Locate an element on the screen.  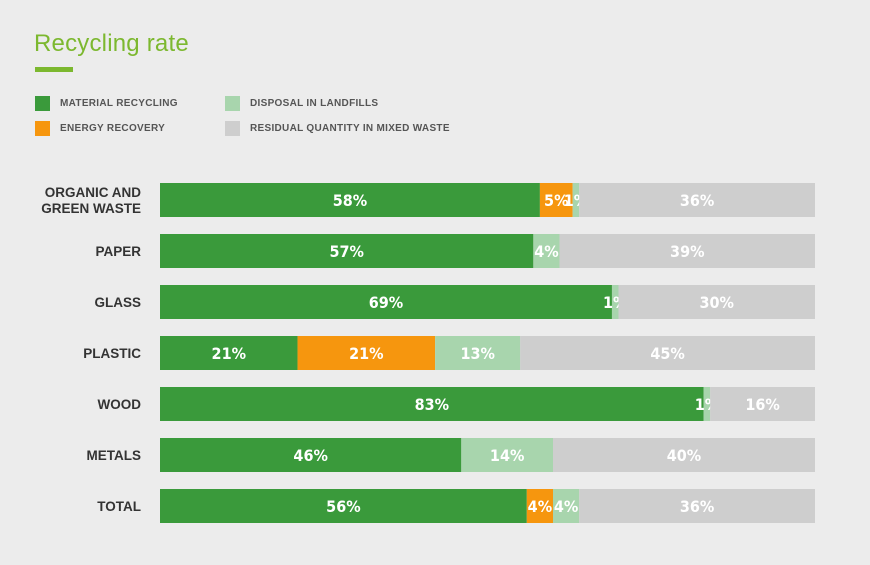
bar-segment-plastic-material-recycling is located at coordinates (229, 353).